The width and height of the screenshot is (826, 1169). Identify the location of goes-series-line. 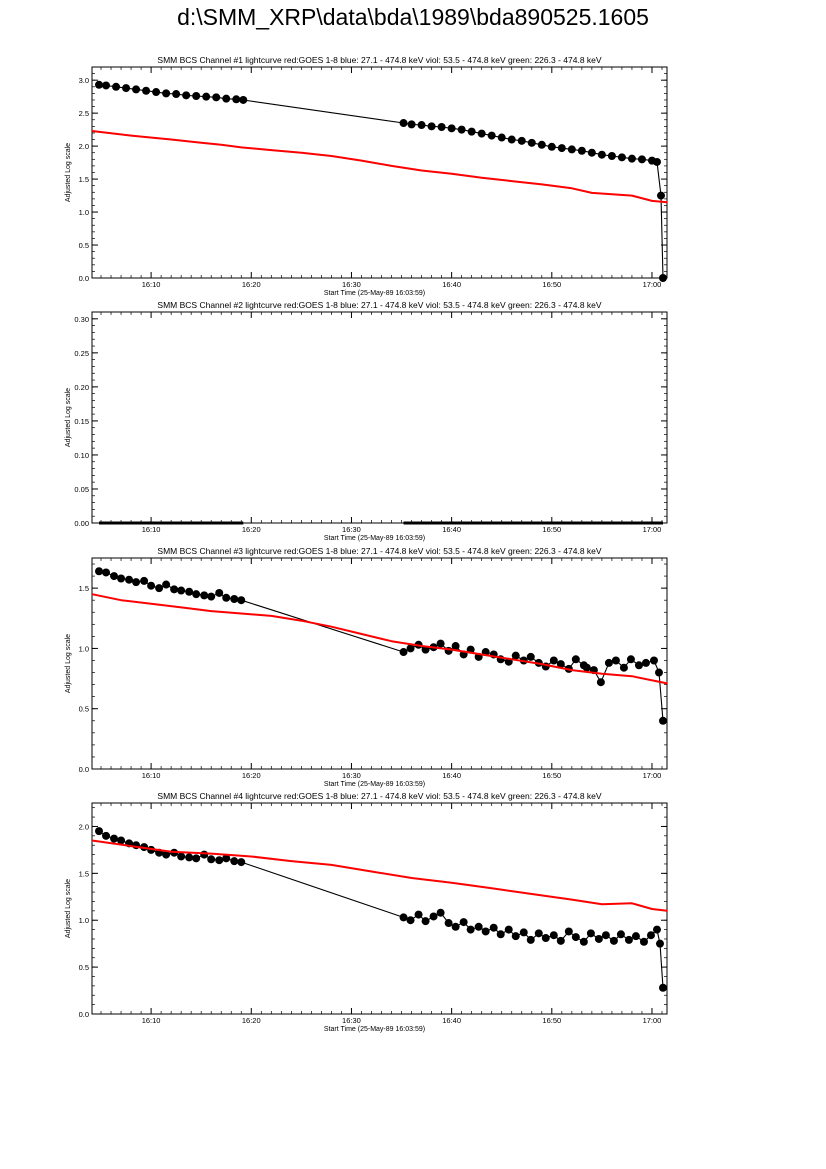
(379, 167).